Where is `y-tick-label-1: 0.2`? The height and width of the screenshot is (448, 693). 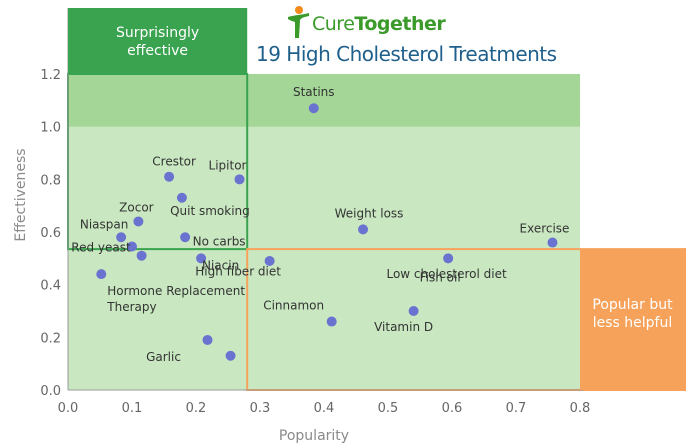
y-tick-label-1: 0.2 is located at coordinates (50, 338).